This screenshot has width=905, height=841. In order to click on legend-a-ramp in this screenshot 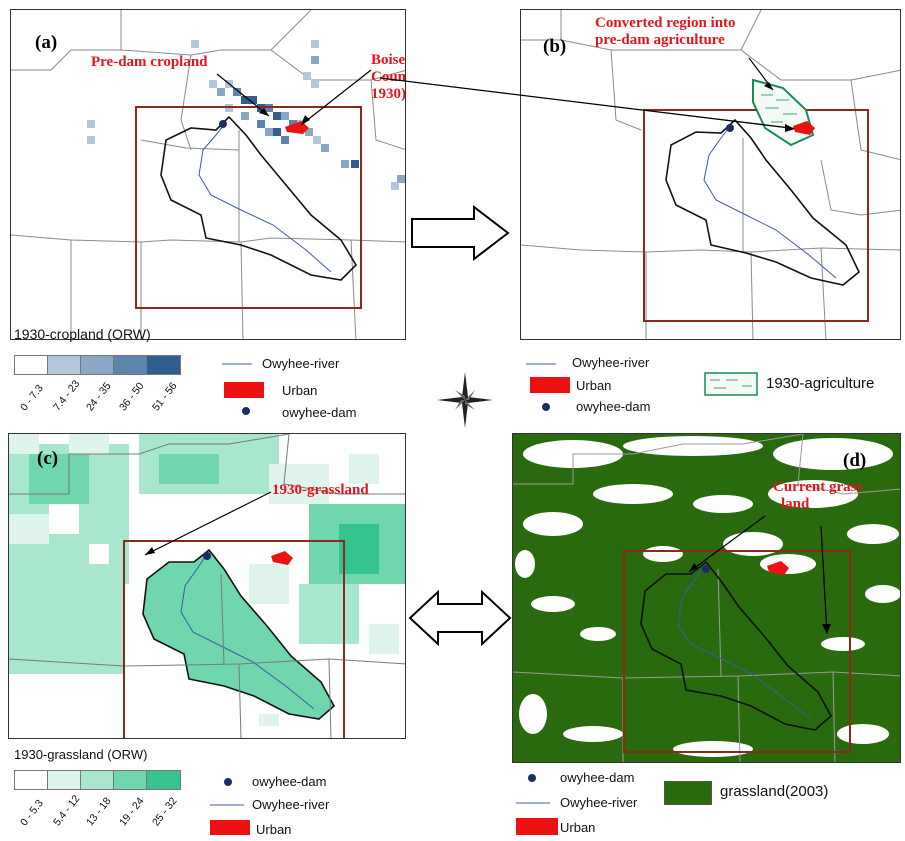, I will do `click(97, 365)`.